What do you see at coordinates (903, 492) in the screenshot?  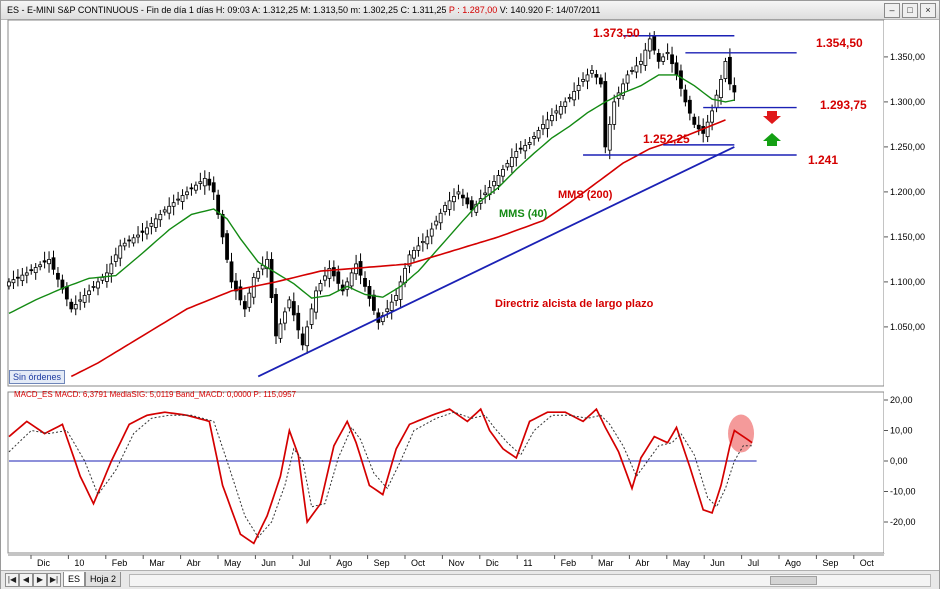 I see `macd-y-tick-label: -10,00` at bounding box center [903, 492].